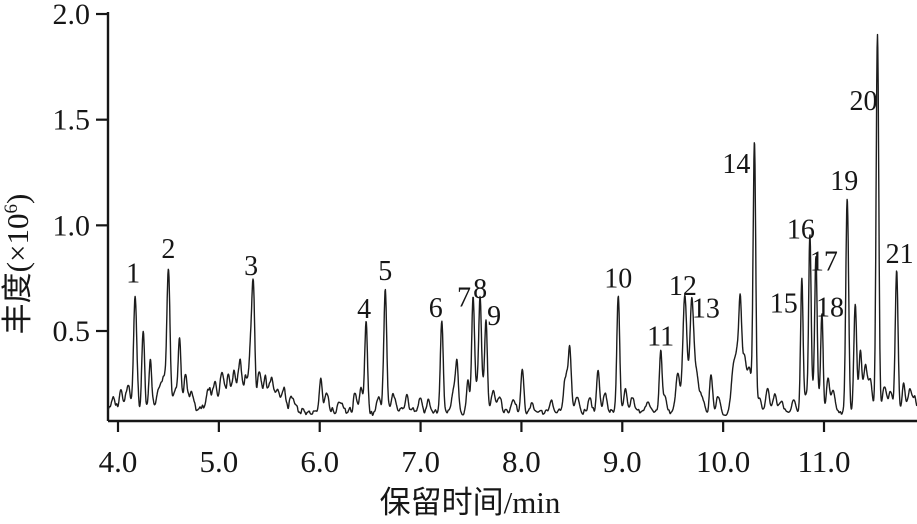  Describe the element at coordinates (319, 461) in the screenshot. I see `x-tick-label: 6.0` at that location.